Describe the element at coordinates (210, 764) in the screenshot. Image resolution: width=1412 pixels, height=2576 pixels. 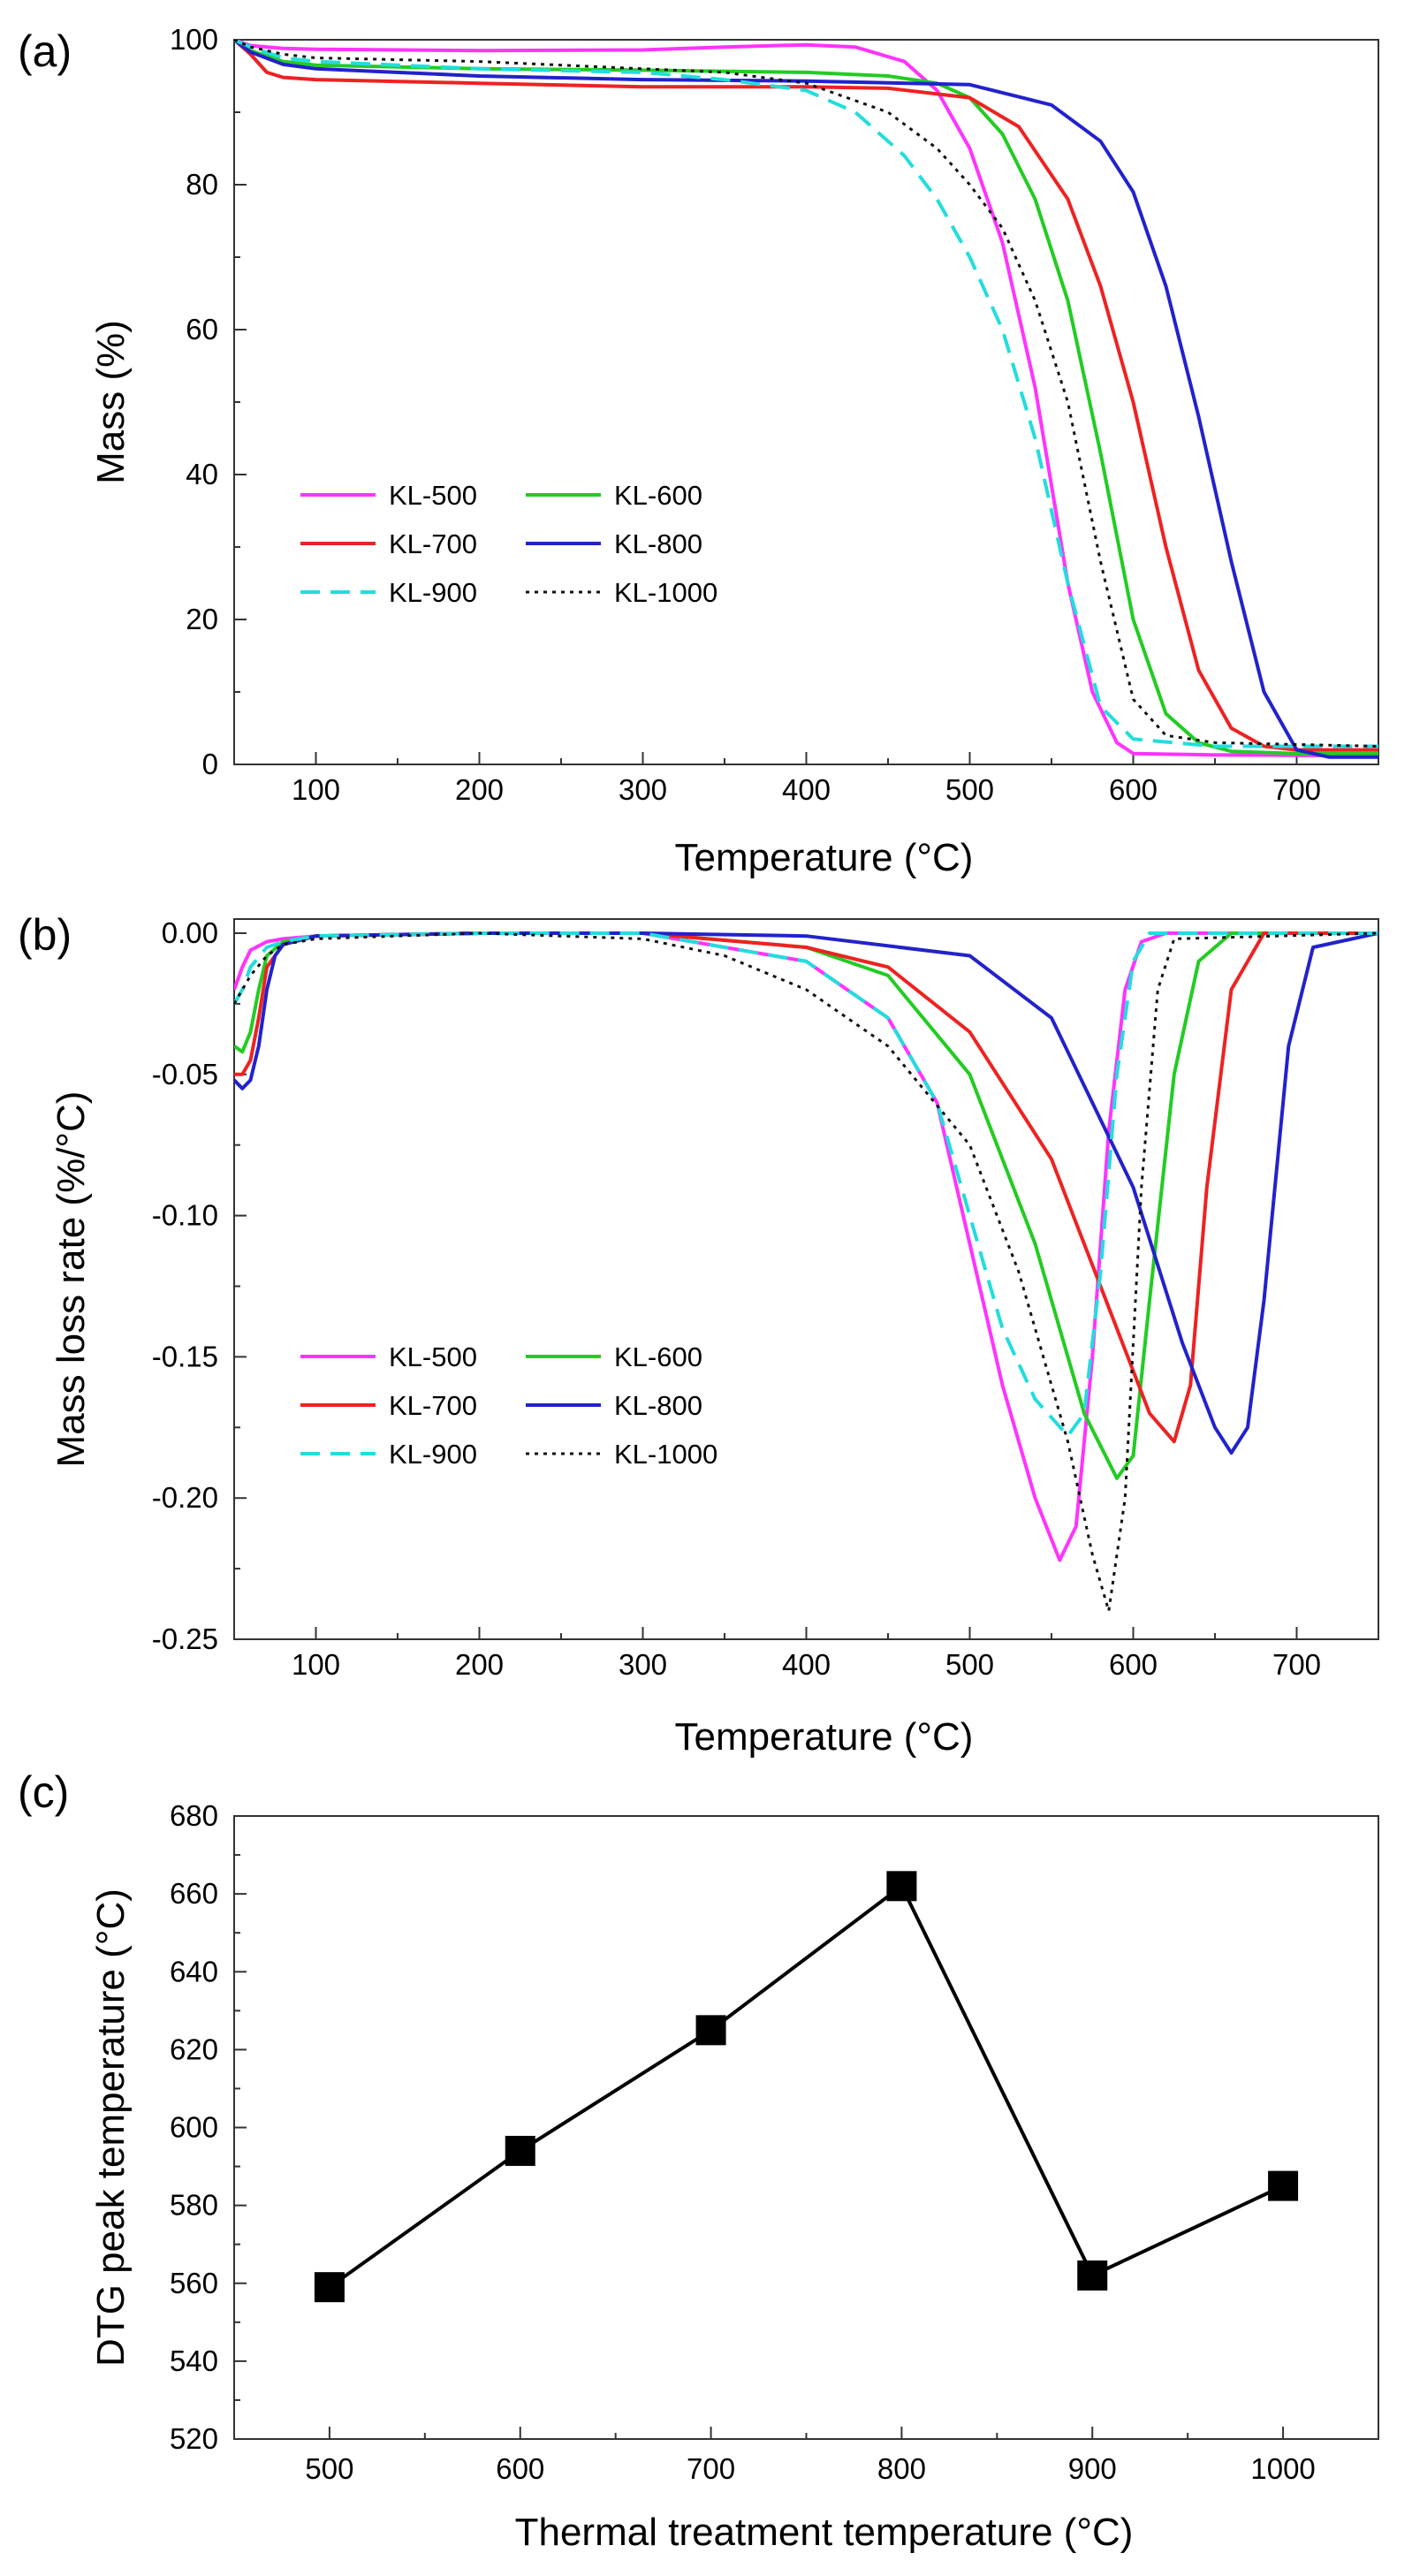
I see `y-tick-label: 0` at that location.